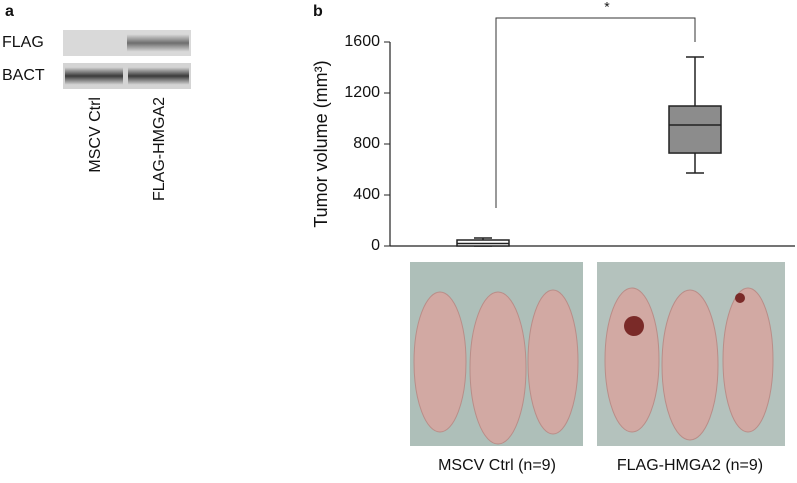 The height and width of the screenshot is (483, 797). I want to click on lane-label: MSCV Ctrl, so click(95, 135).